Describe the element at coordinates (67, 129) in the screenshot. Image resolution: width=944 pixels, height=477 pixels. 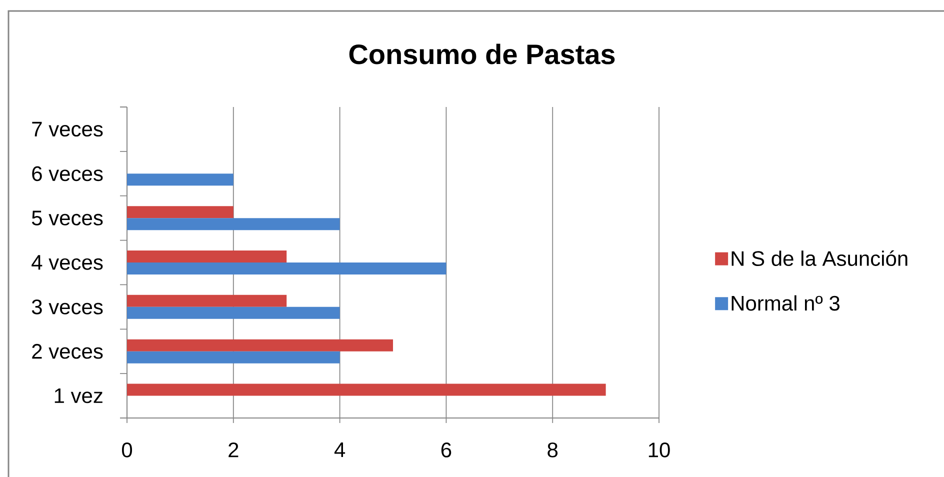
I see `y-tick-label: 7 veces` at that location.